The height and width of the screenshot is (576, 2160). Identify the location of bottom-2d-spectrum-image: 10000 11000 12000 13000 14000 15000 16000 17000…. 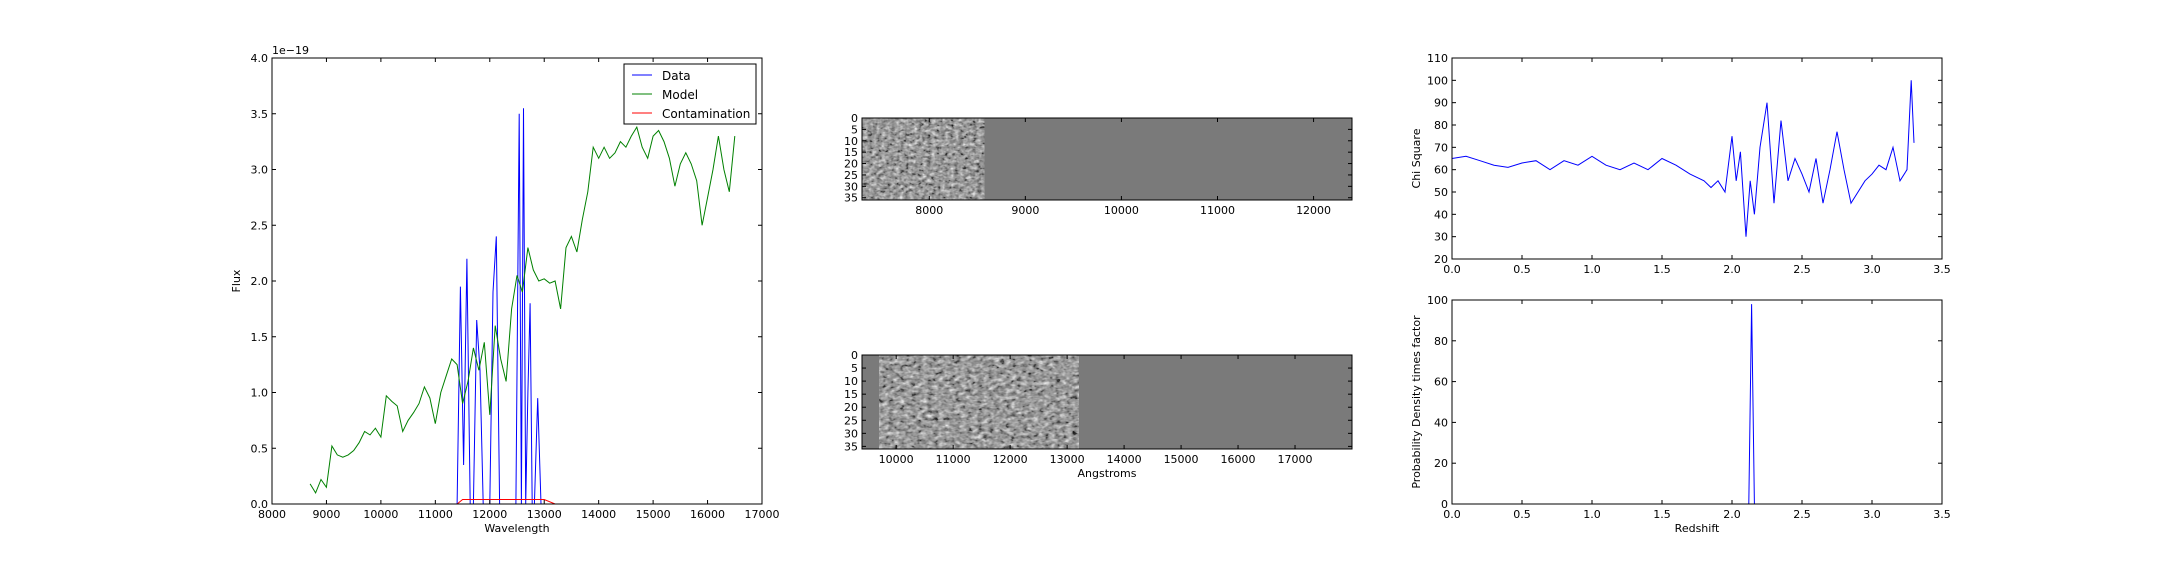
(1098, 414).